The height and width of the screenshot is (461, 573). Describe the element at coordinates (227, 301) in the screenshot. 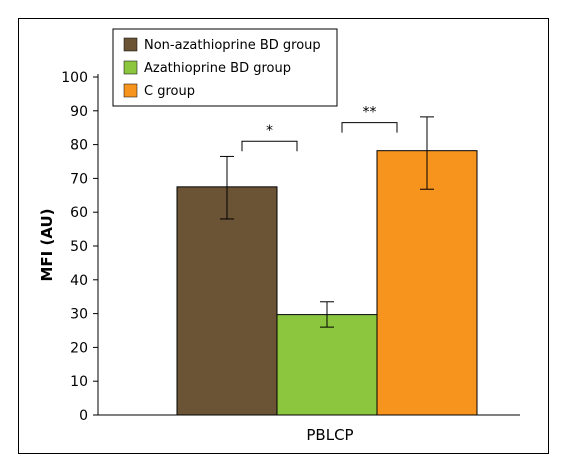

I see `bar-non-azathioprine-bd-group` at that location.